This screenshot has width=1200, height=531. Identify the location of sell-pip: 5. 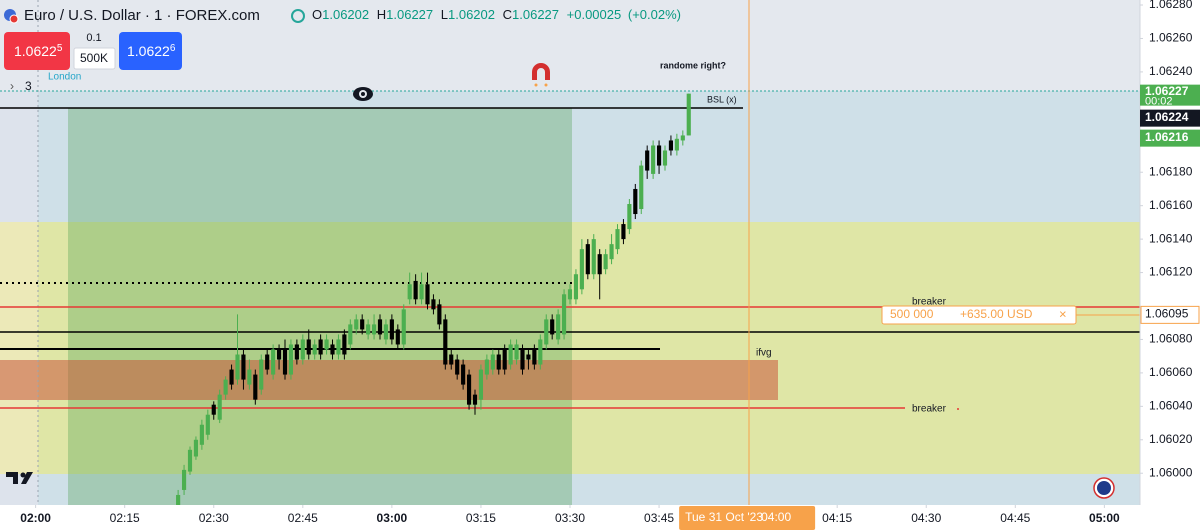
(60, 48).